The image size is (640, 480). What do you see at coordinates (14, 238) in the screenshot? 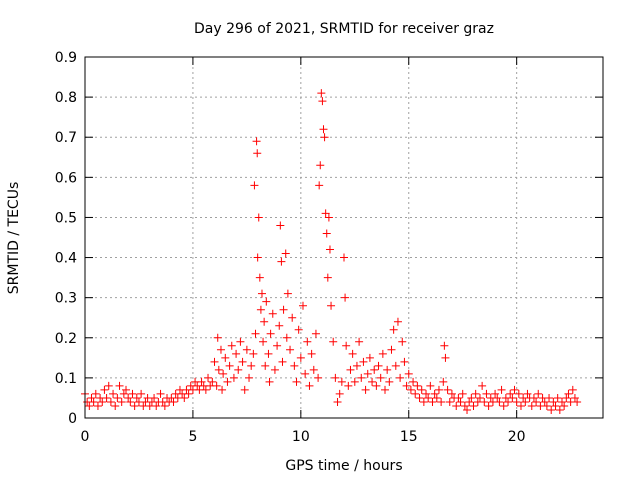
I see `y-axis-label: SRMTID / TECUs` at bounding box center [14, 238].